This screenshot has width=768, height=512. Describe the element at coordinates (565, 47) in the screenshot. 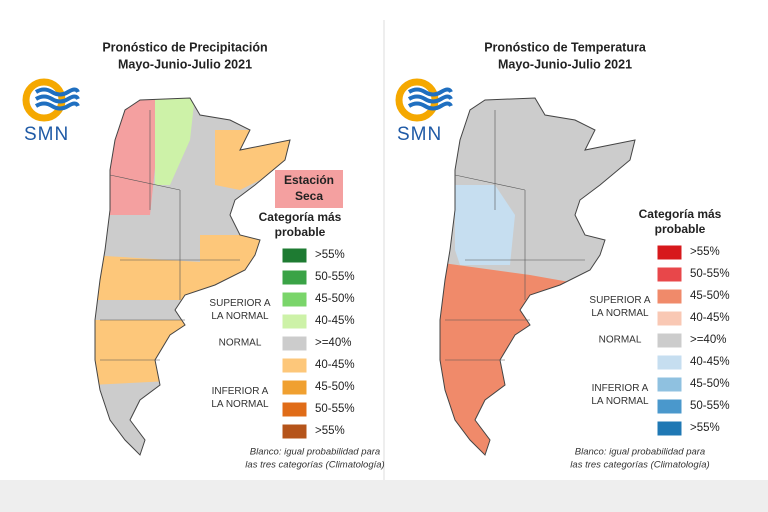

I see `panel-title: Pronóstico de Temperatura` at that location.